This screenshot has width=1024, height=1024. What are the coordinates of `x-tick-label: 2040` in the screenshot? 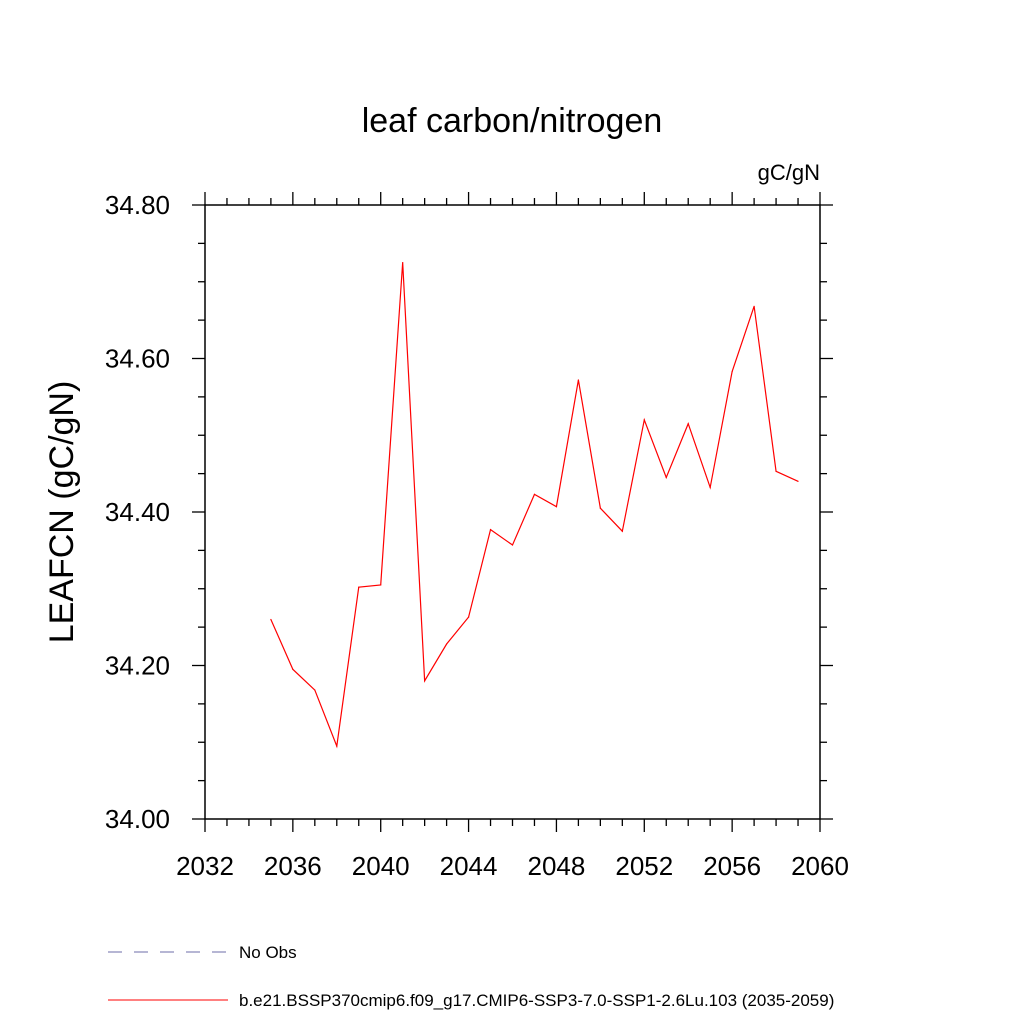 It's located at (381, 866).